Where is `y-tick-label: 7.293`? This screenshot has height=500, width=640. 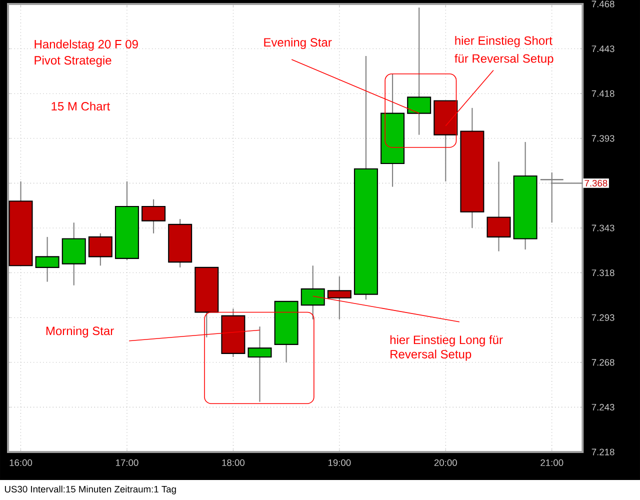 y-tick-label: 7.293 is located at coordinates (603, 317).